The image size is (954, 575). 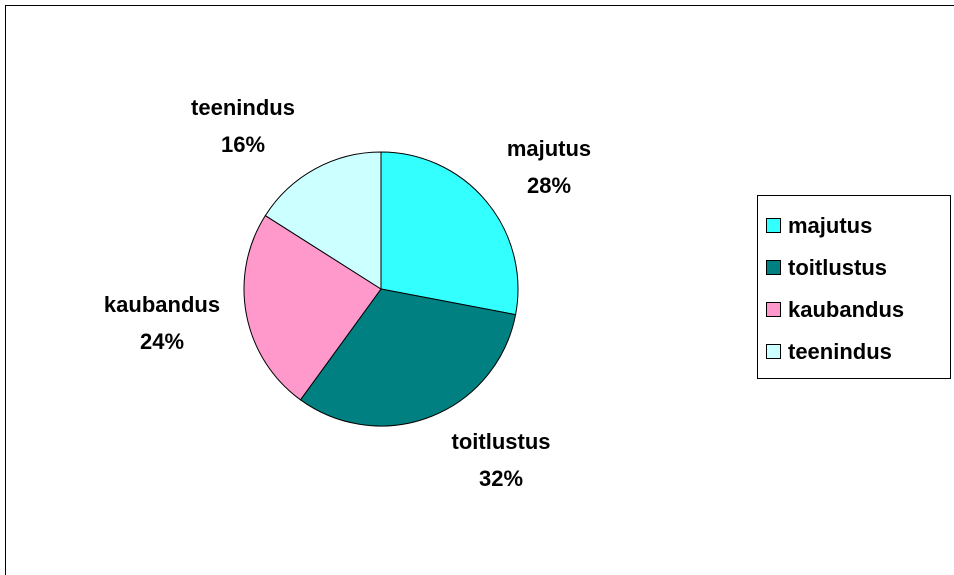 What do you see at coordinates (501, 478) in the screenshot?
I see `slice-value-label: 32%` at bounding box center [501, 478].